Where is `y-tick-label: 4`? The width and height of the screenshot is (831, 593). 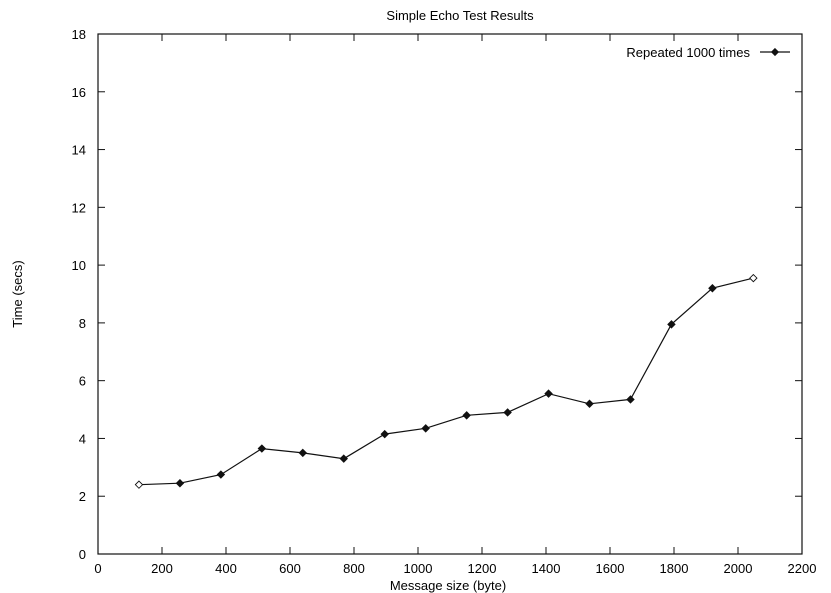 y-tick-label: 4 is located at coordinates (82, 438).